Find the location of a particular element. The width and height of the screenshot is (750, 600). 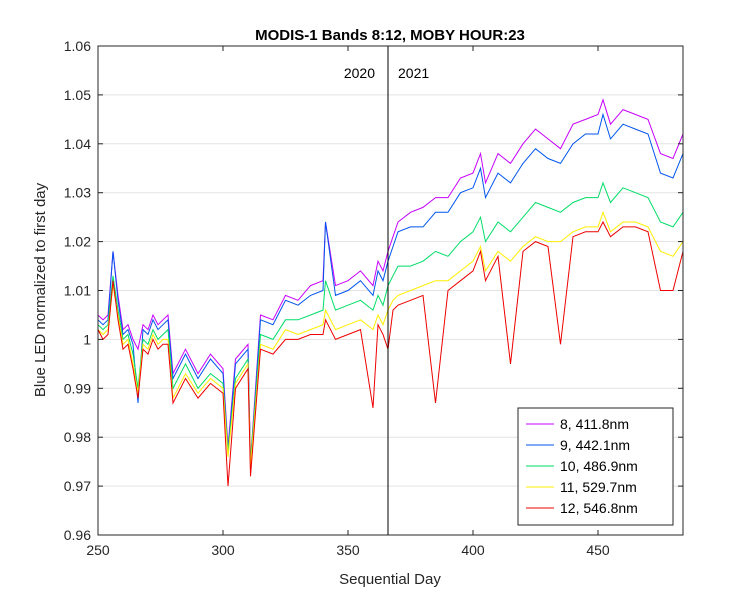

year-label-left: 2020 is located at coordinates (359, 73).